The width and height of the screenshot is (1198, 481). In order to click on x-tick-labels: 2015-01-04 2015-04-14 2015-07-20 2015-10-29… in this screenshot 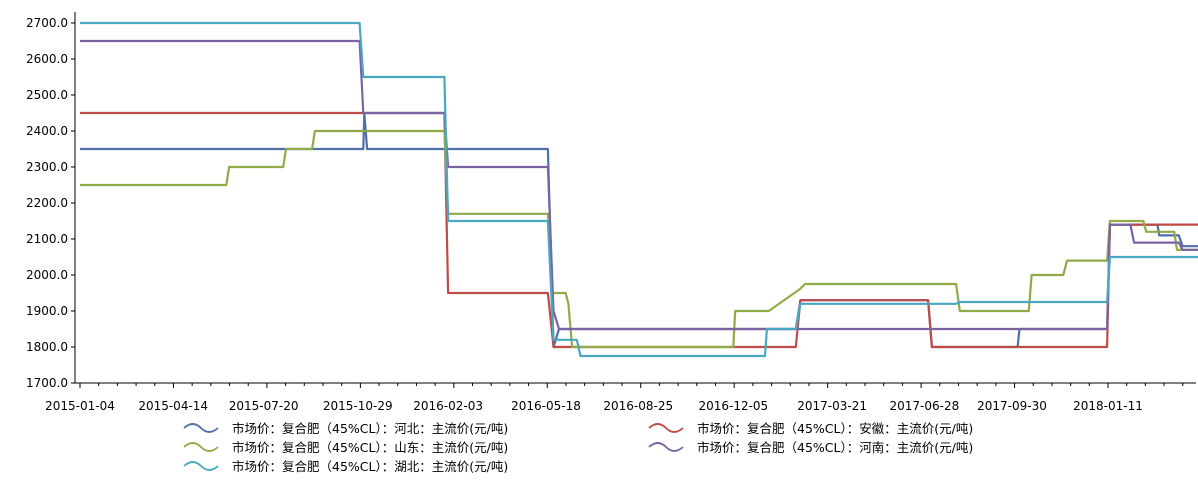, I will do `click(594, 406)`.